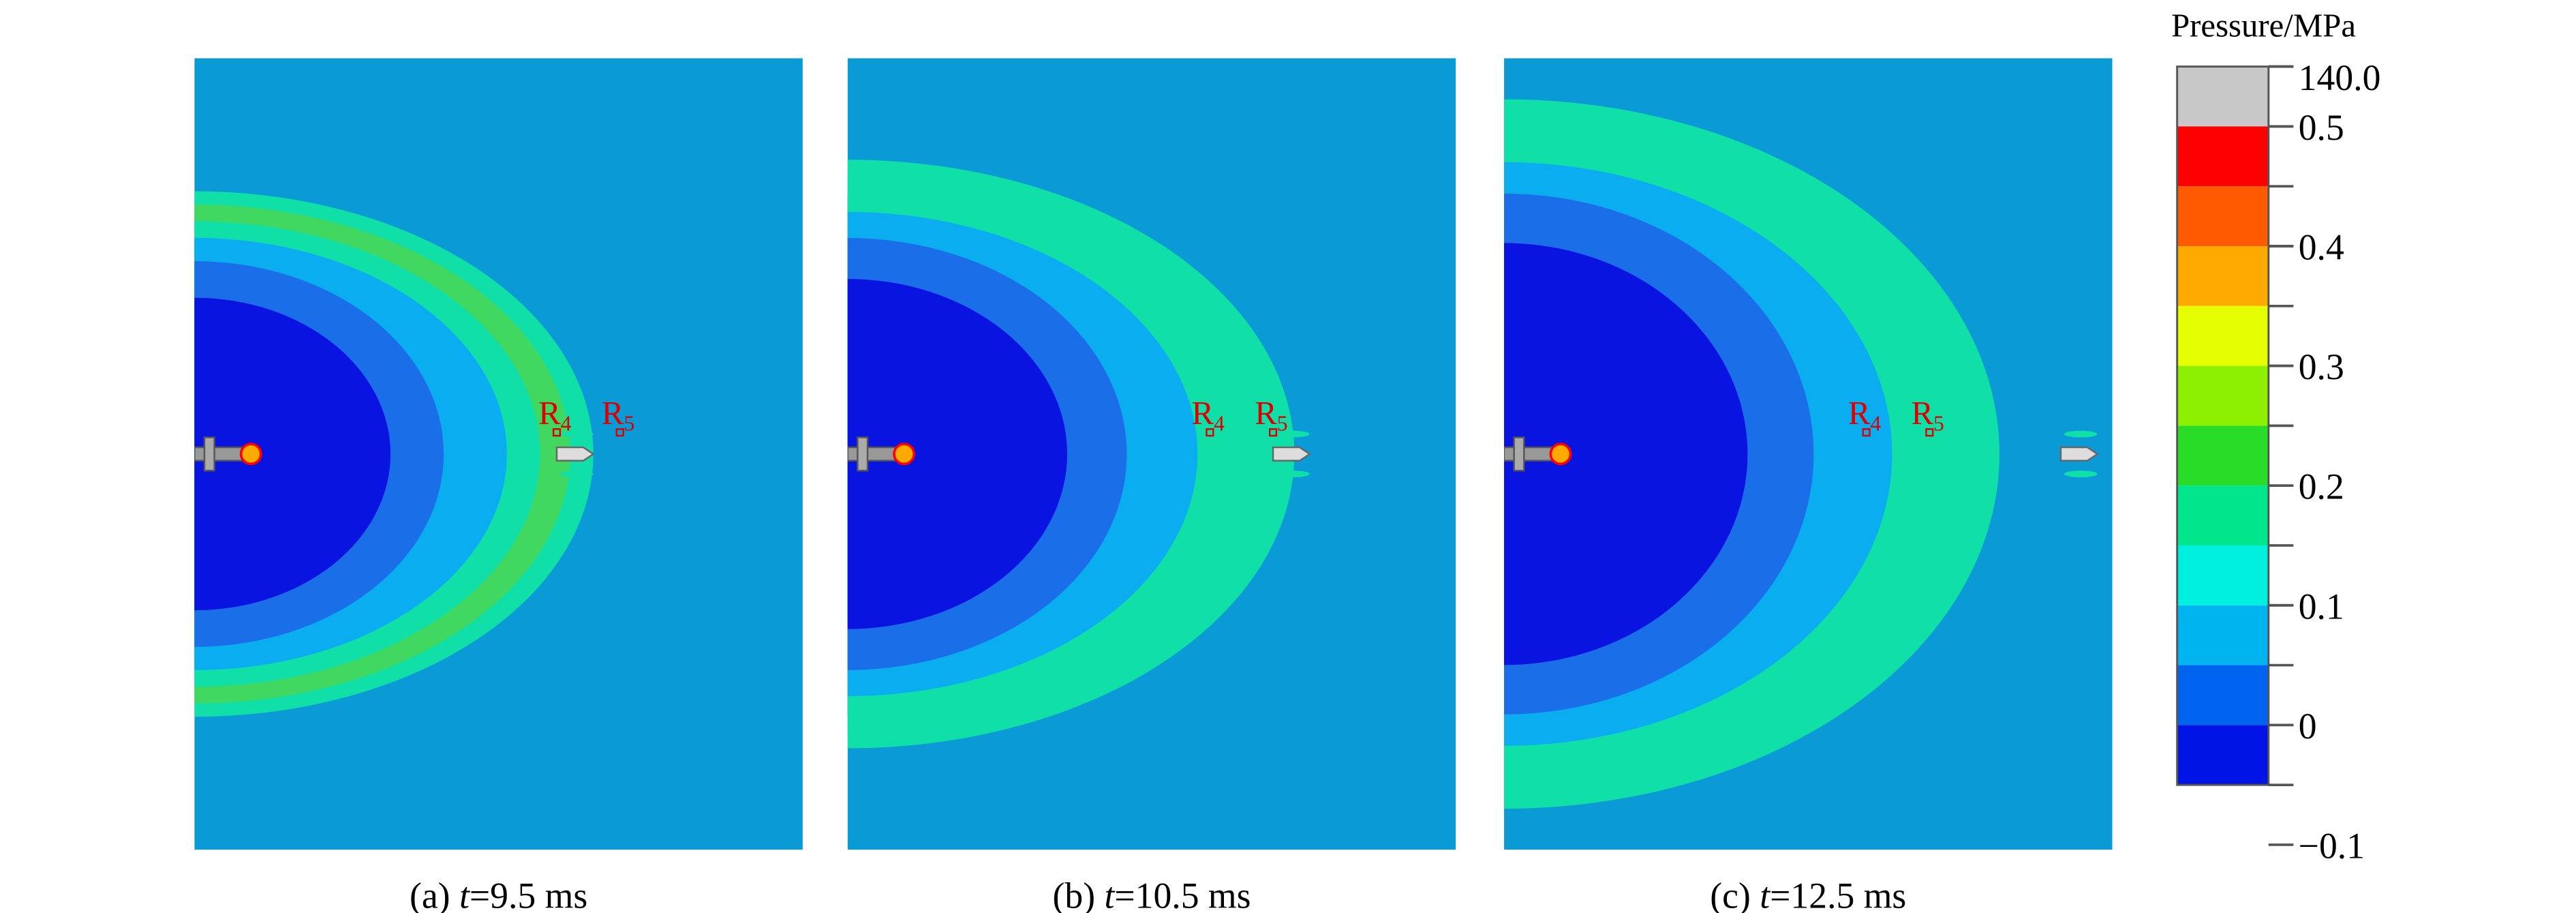 This screenshot has height=913, width=2576. What do you see at coordinates (2321, 366) in the screenshot?
I see `colorbar-tick-label: 0.3` at bounding box center [2321, 366].